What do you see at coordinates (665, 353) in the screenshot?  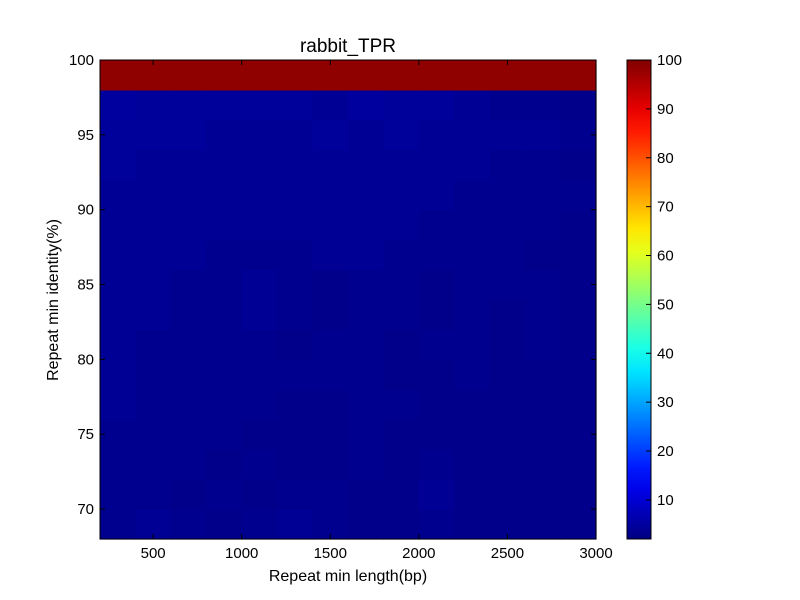 I see `colorbar-tick-label: 40` at bounding box center [665, 353].